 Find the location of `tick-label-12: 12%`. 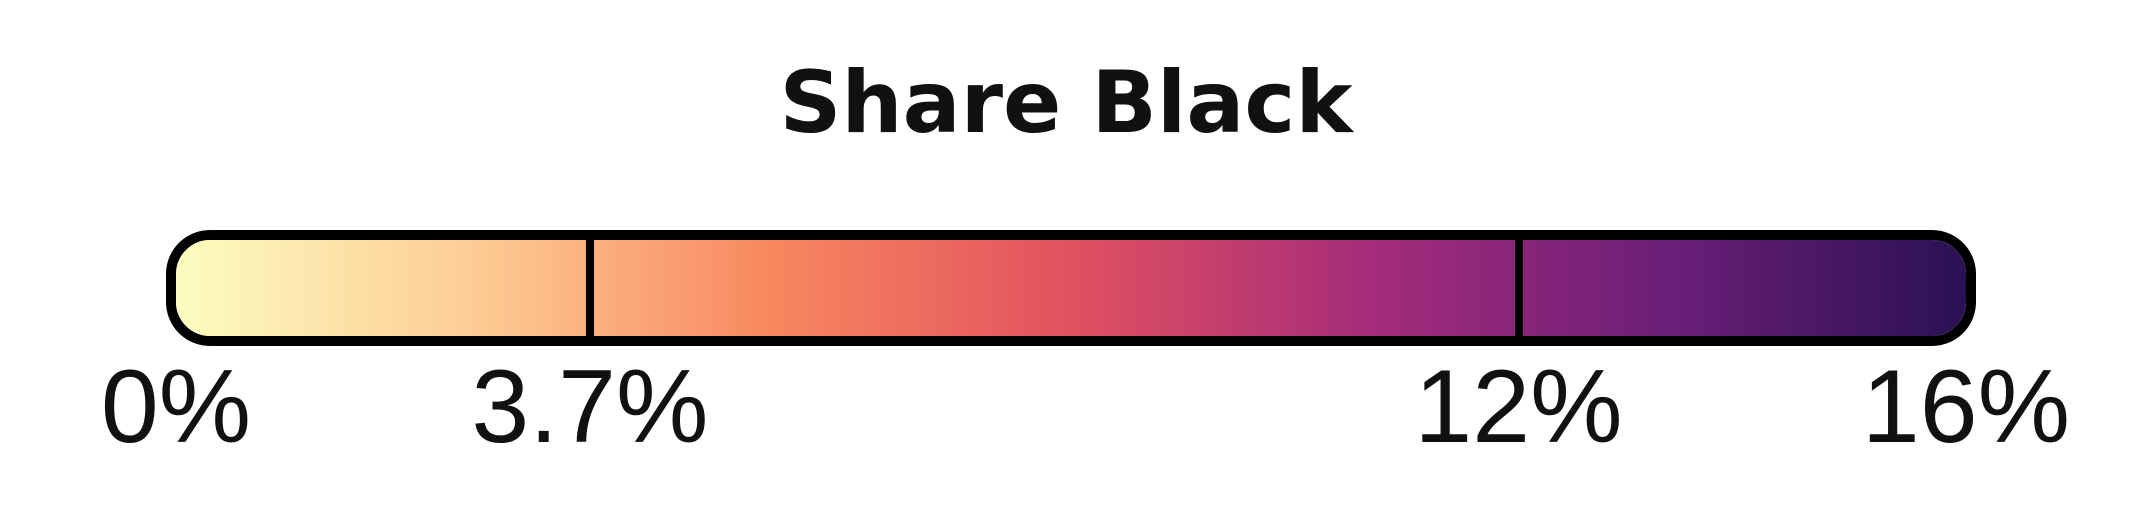

tick-label-12: 12% is located at coordinates (1518, 407).